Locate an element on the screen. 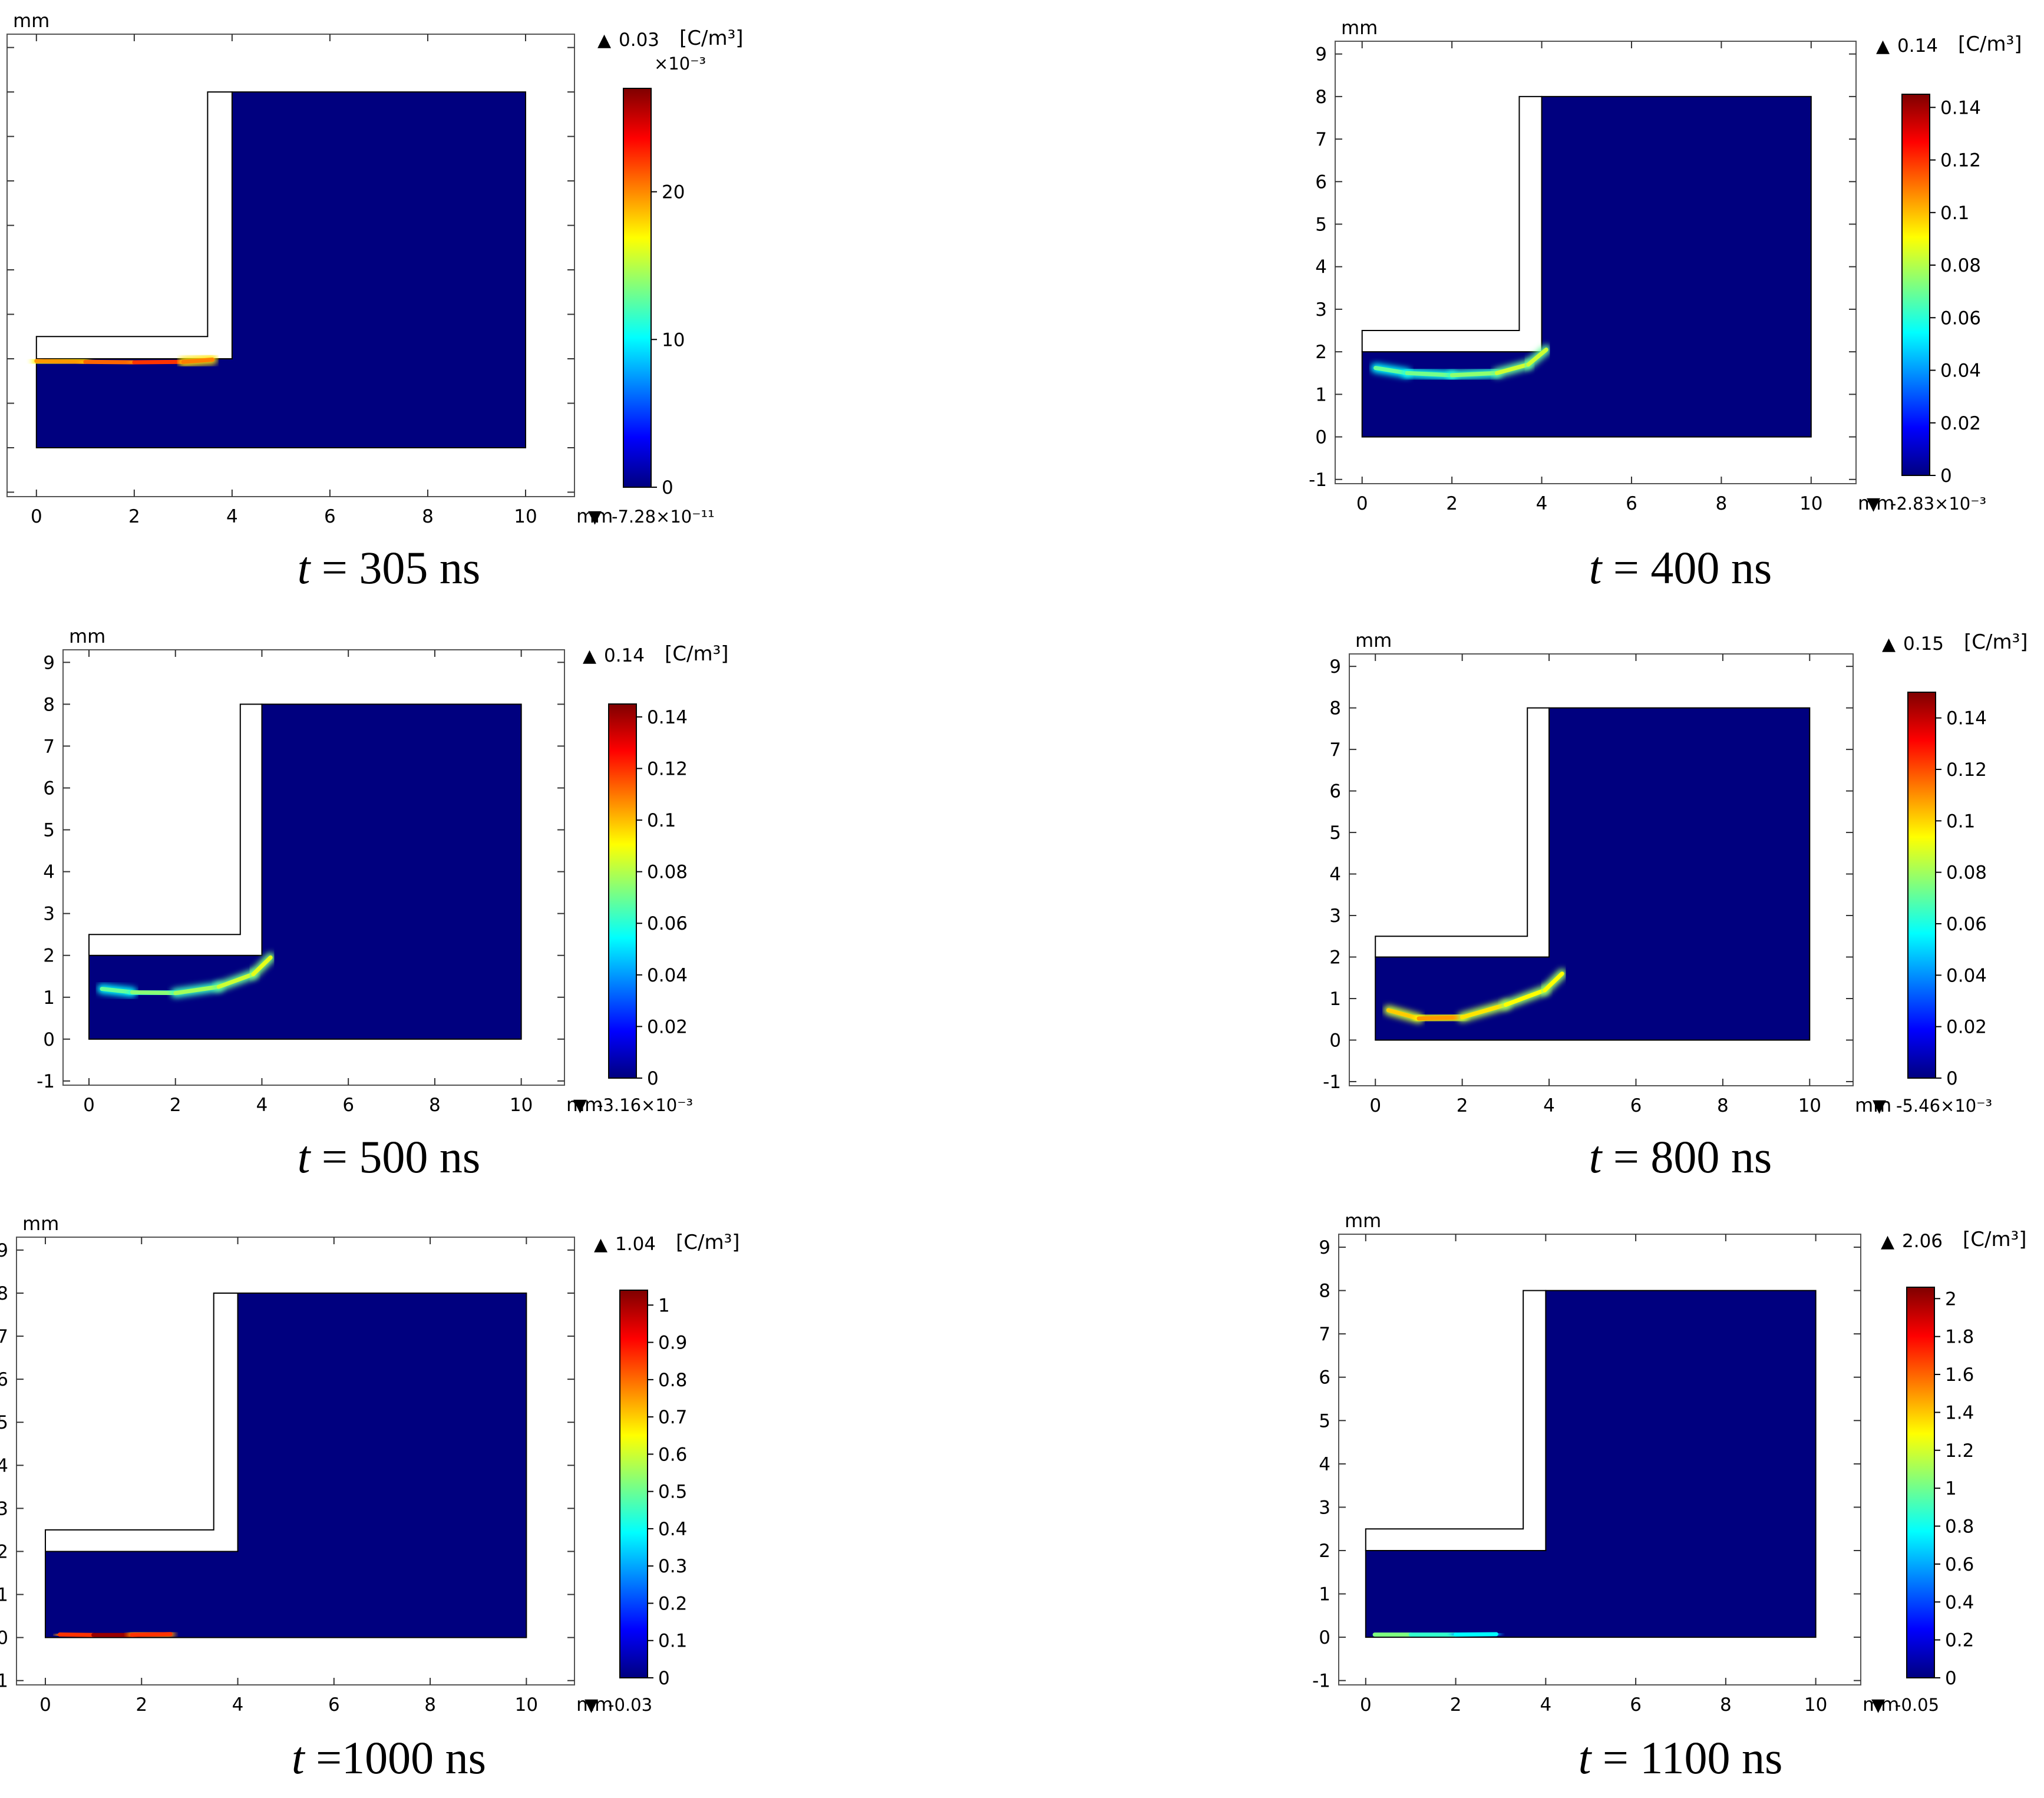 The image size is (2044, 1798). colorbar-tick-label: 2 is located at coordinates (1951, 1299).